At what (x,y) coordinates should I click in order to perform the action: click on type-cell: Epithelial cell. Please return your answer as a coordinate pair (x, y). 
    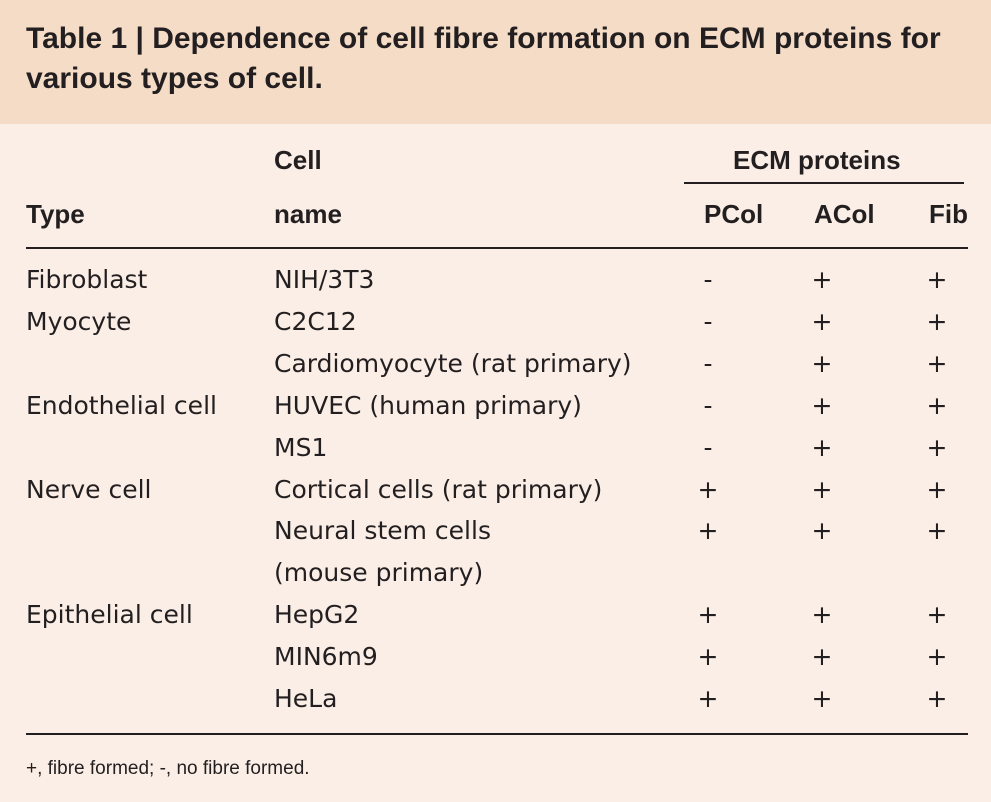
    Looking at the image, I should click on (109, 614).